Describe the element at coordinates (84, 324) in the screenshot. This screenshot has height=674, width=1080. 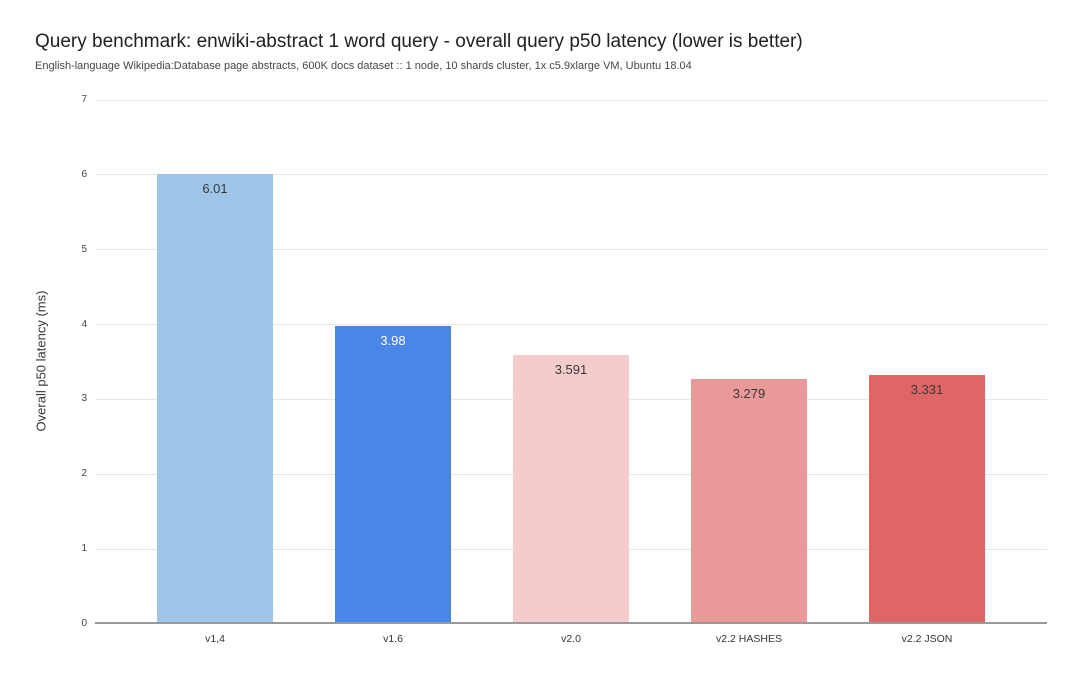
I see `y-axis-tick-label: 4` at that location.